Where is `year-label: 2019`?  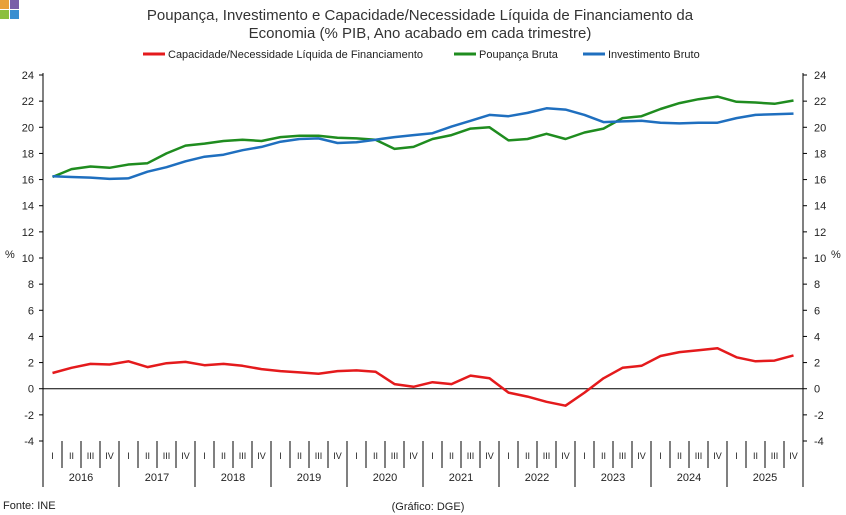 year-label: 2019 is located at coordinates (309, 478).